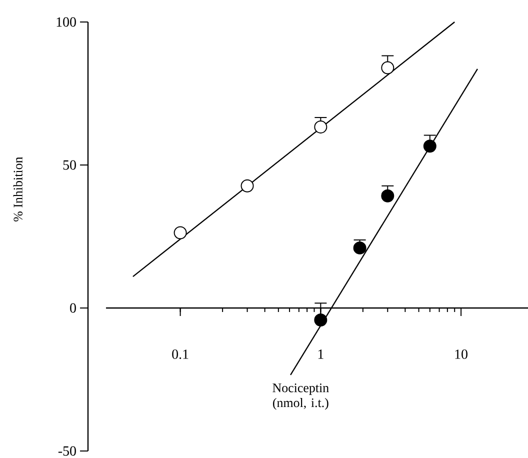 The image size is (528, 458). What do you see at coordinates (17, 189) in the screenshot?
I see `y-axis-title: % Inhibition` at bounding box center [17, 189].